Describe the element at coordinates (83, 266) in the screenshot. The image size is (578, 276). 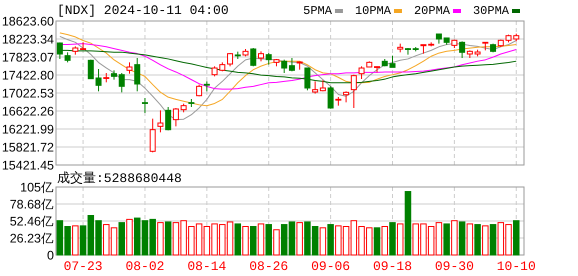
I see `x-tick-label: 07-23` at that location.